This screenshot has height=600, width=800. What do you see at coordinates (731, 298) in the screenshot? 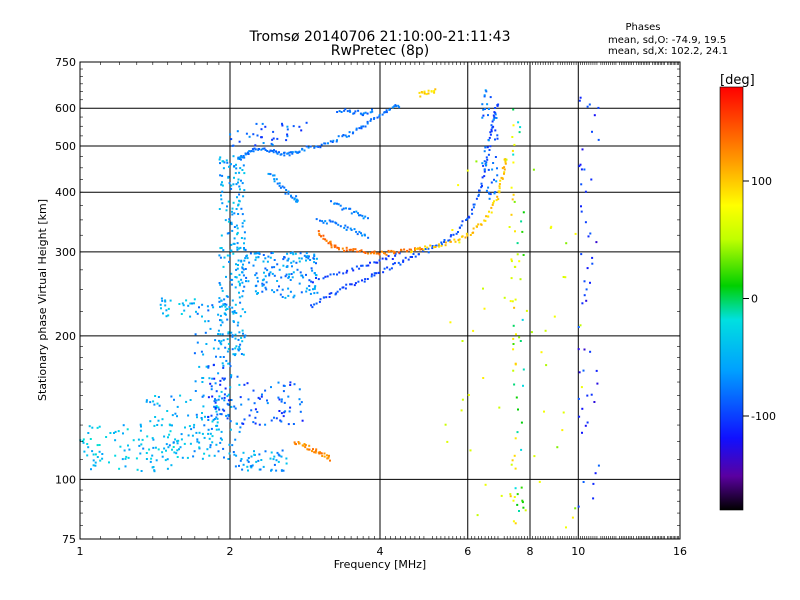
I see `phase-colorbar` at bounding box center [731, 298].